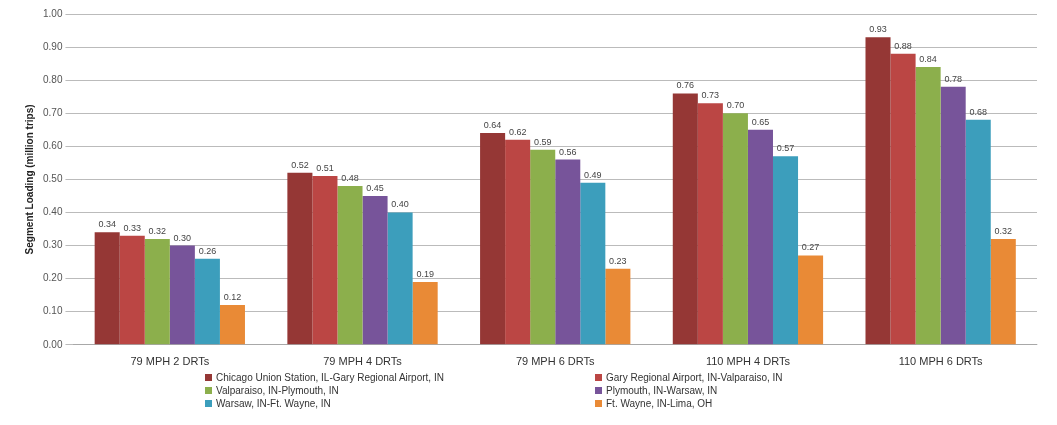 This screenshot has height=425, width=1057. I want to click on data-label: 0.12, so click(232, 297).